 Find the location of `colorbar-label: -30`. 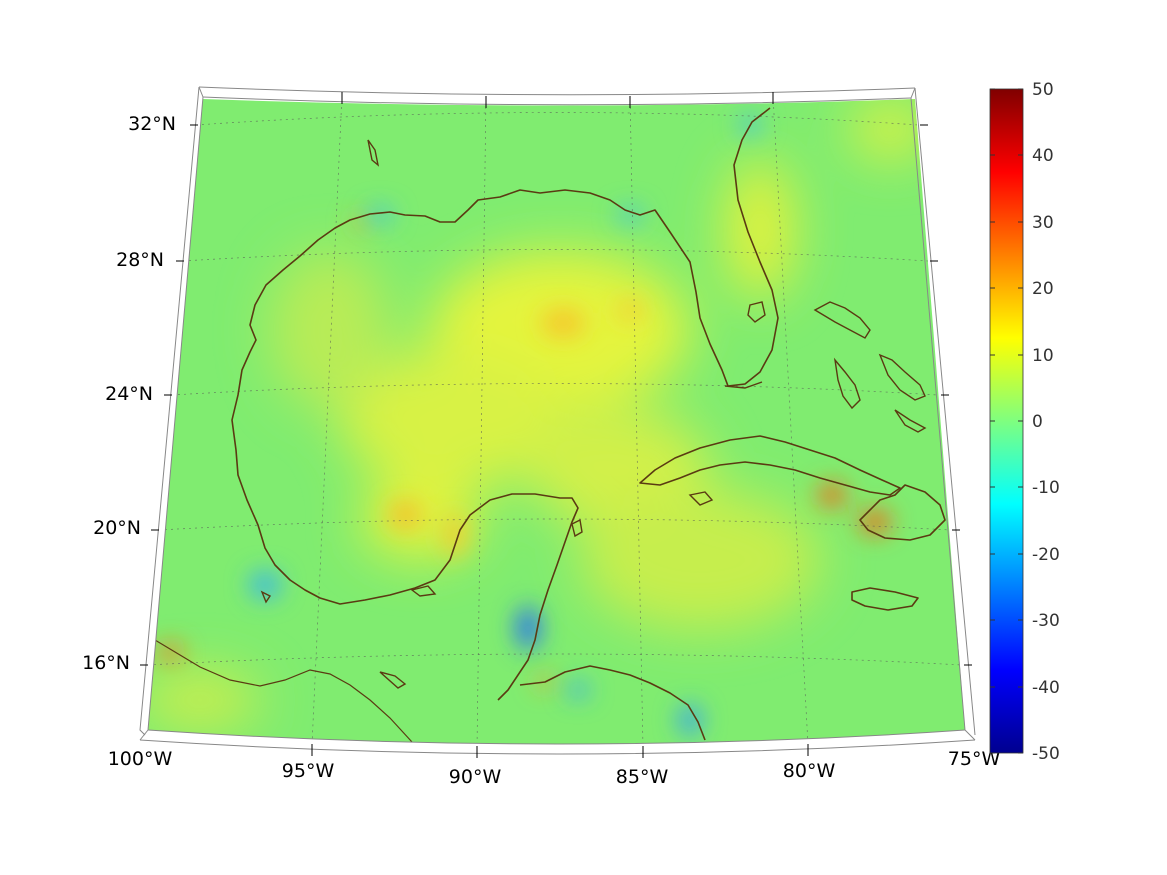

colorbar-label: -30 is located at coordinates (1046, 621).